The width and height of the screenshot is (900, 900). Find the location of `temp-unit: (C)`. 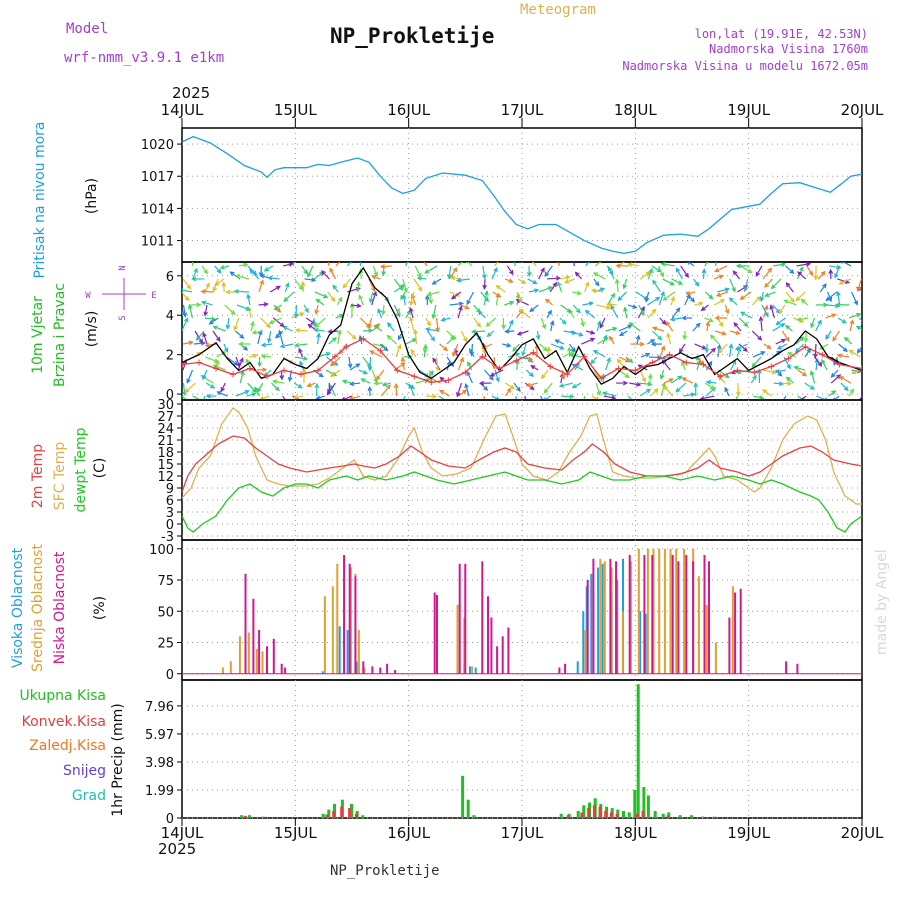

temp-unit: (C) is located at coordinates (100, 468).